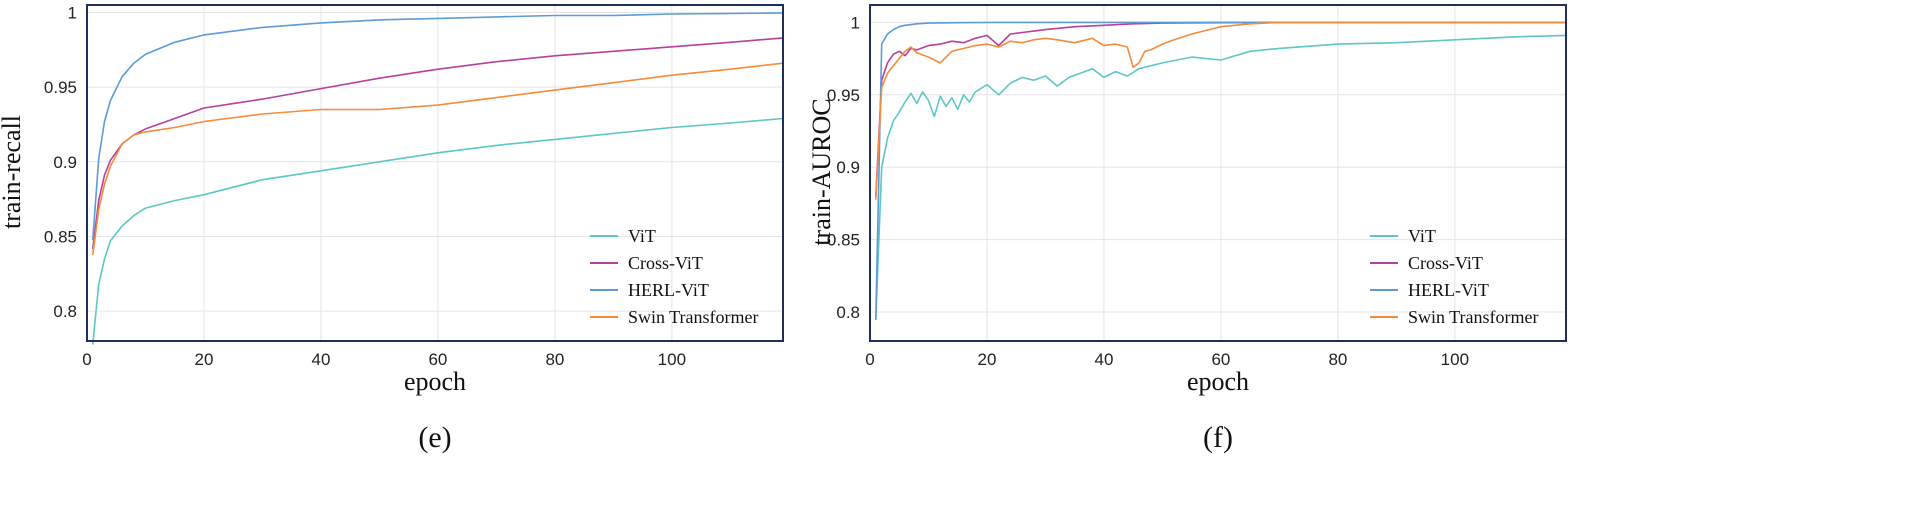 Image resolution: width=1905 pixels, height=521 pixels. Describe the element at coordinates (13, 172) in the screenshot. I see `y-axis-label: train-recall` at that location.